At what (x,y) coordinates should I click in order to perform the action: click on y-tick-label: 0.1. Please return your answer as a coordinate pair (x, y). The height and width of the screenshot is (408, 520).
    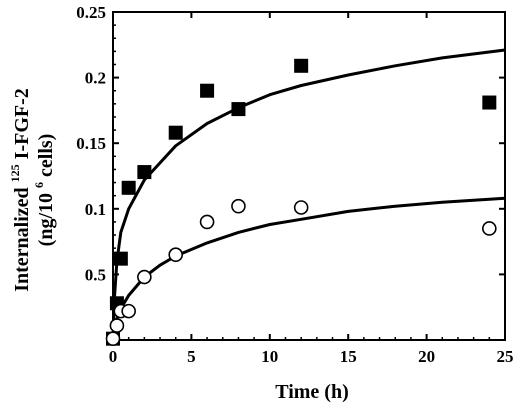
    Looking at the image, I should click on (95, 209).